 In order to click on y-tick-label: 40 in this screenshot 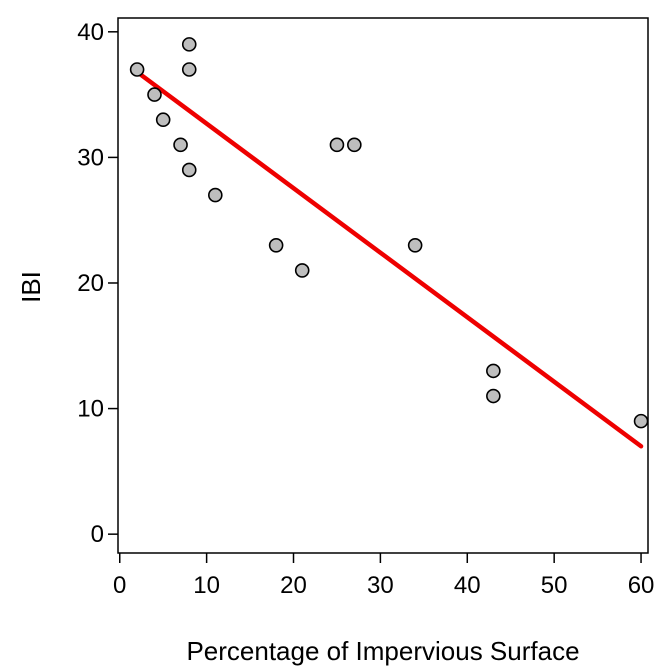, I will do `click(90, 32)`.